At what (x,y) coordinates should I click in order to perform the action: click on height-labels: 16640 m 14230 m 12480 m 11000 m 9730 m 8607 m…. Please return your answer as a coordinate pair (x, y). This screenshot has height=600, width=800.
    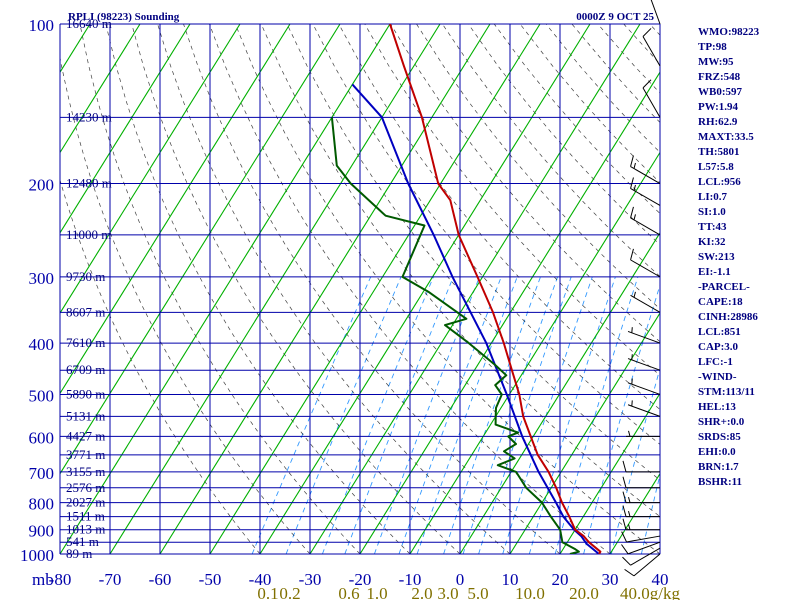
    Looking at the image, I should click on (89, 288).